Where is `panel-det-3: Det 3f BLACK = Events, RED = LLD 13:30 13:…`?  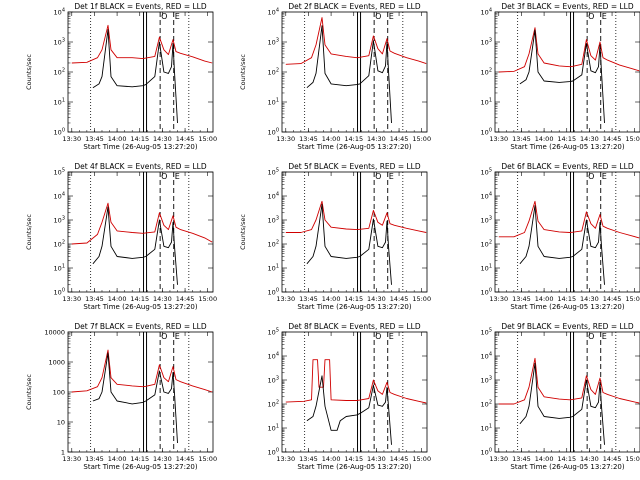
panel-det-3: Det 3f BLACK = Events, RED = LLD 13:30 13:… is located at coordinates (560, 76).